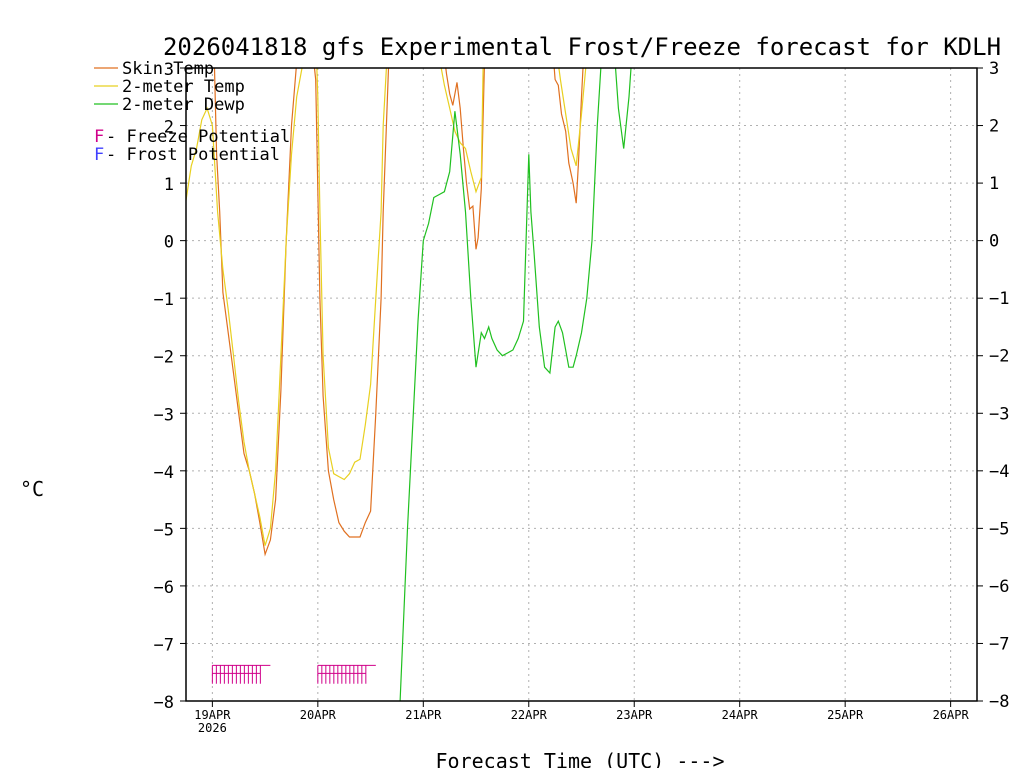 The height and width of the screenshot is (768, 1024). What do you see at coordinates (634, 715) in the screenshot?
I see `x-tick-label: 23APR` at bounding box center [634, 715].